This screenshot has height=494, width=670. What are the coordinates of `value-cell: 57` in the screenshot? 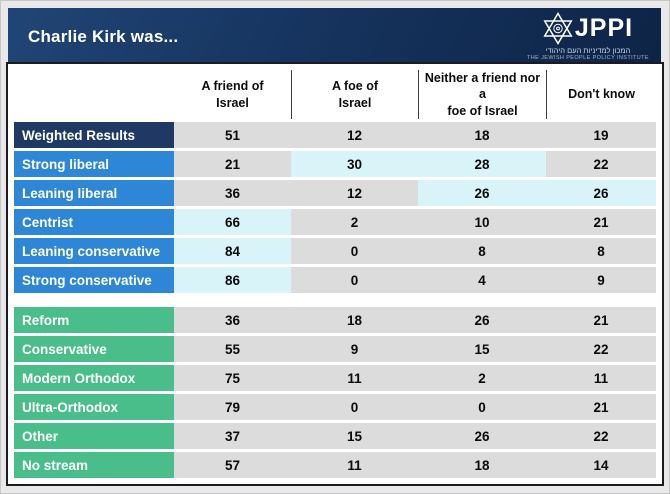 It's located at (232, 465).